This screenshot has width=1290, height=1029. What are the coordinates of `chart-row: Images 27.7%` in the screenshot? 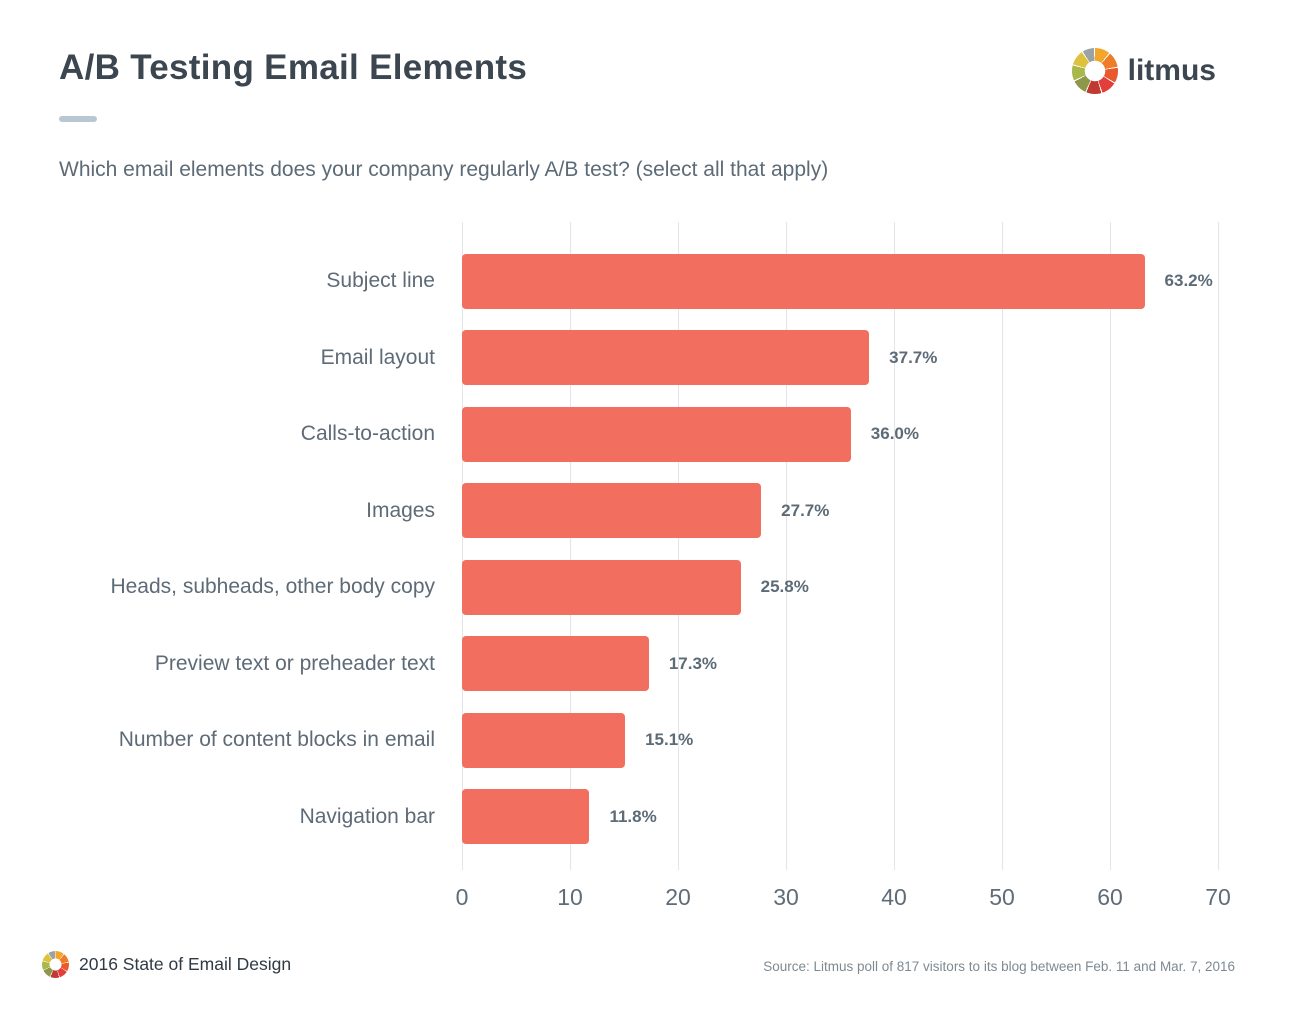 It's located at (609, 511).